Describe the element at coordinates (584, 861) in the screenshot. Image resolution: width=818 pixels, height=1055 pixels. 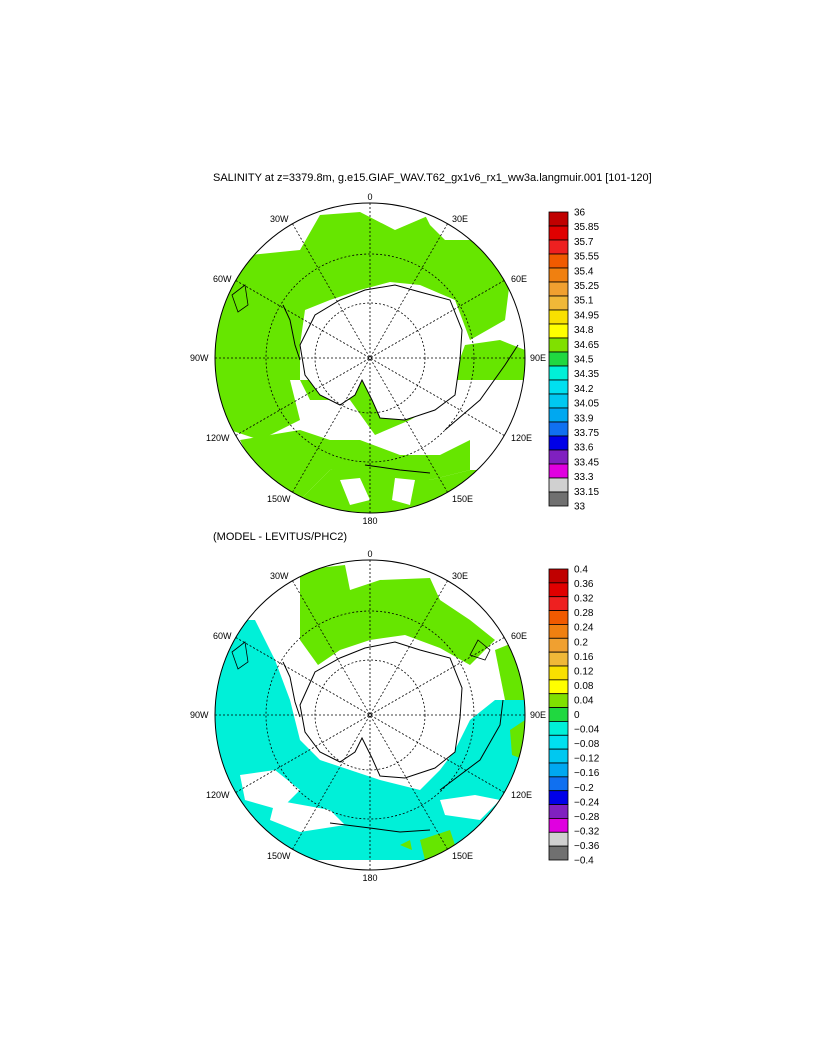
I see `cb2-tick-label: −0.4` at that location.